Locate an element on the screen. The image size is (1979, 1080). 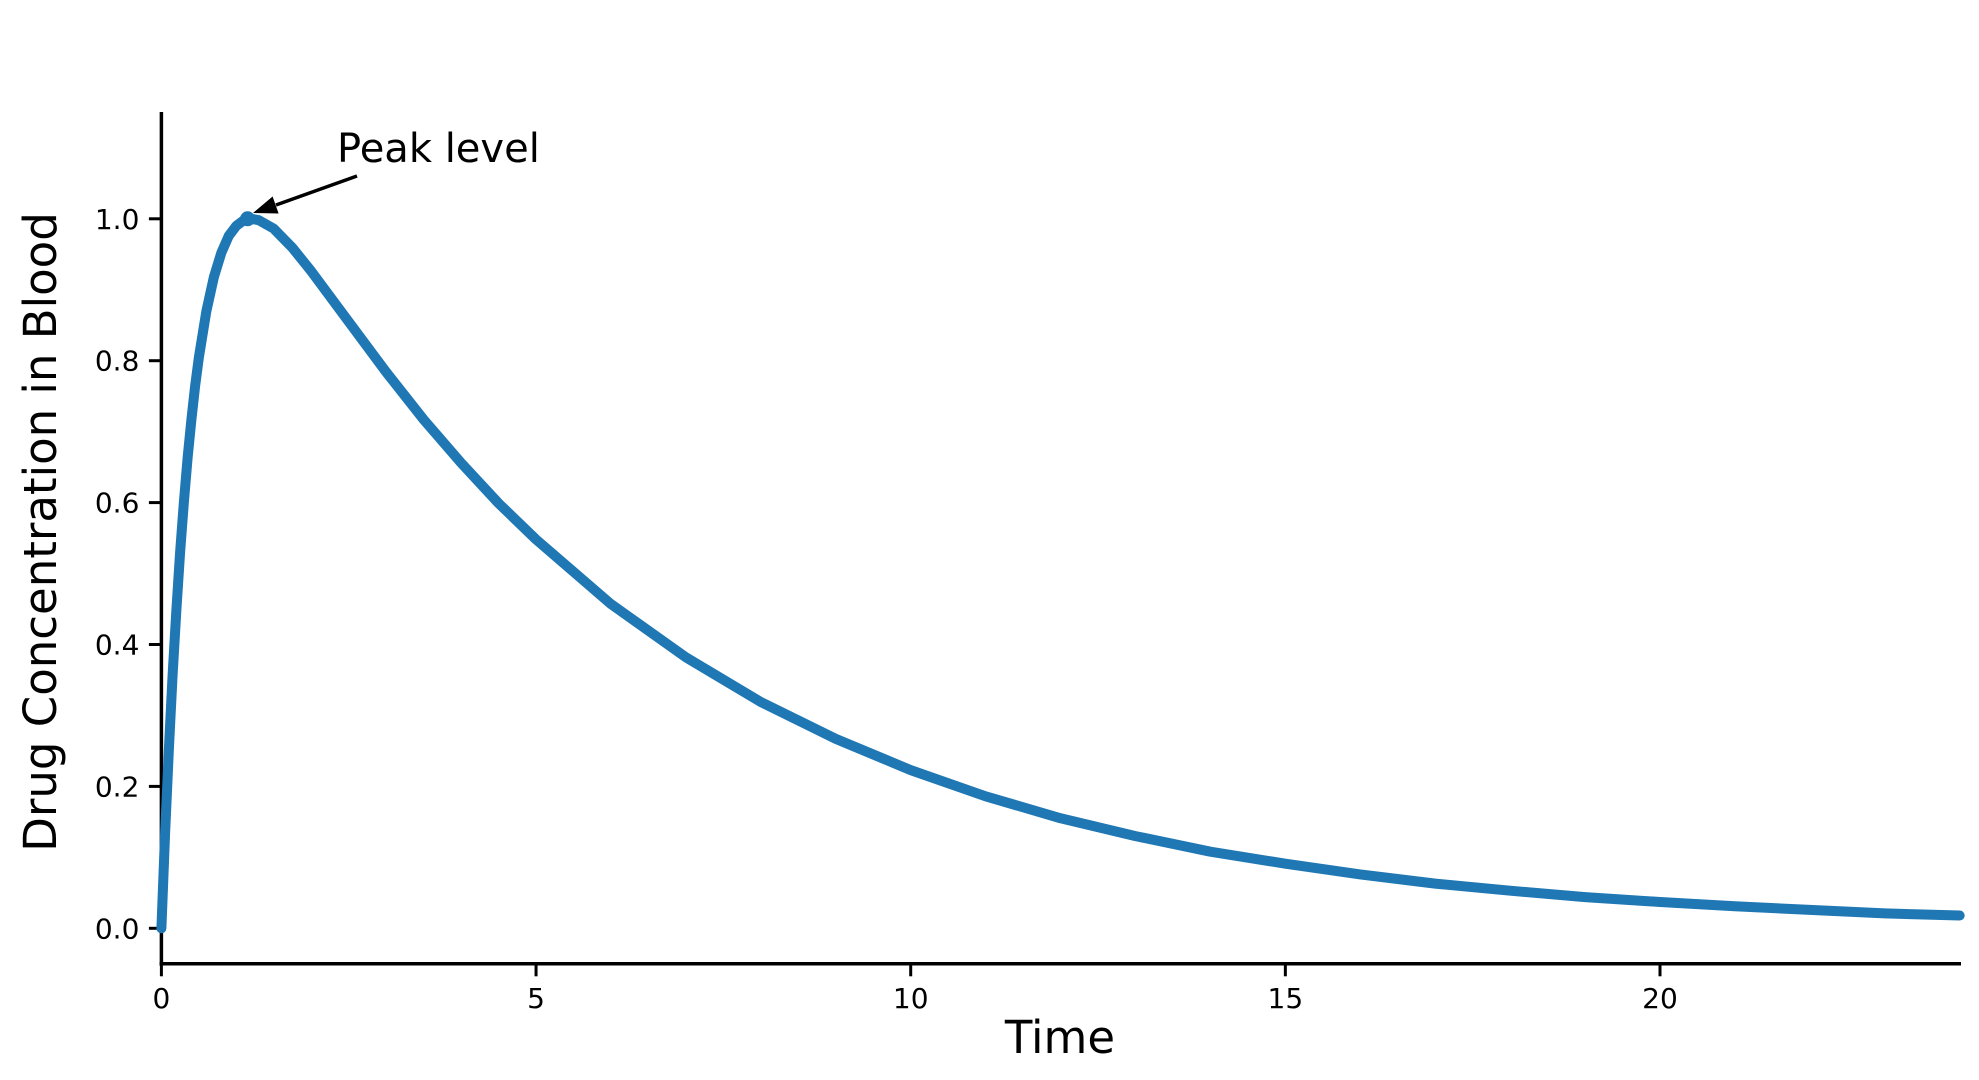
y-tick-label: 0.6 is located at coordinates (117, 503).